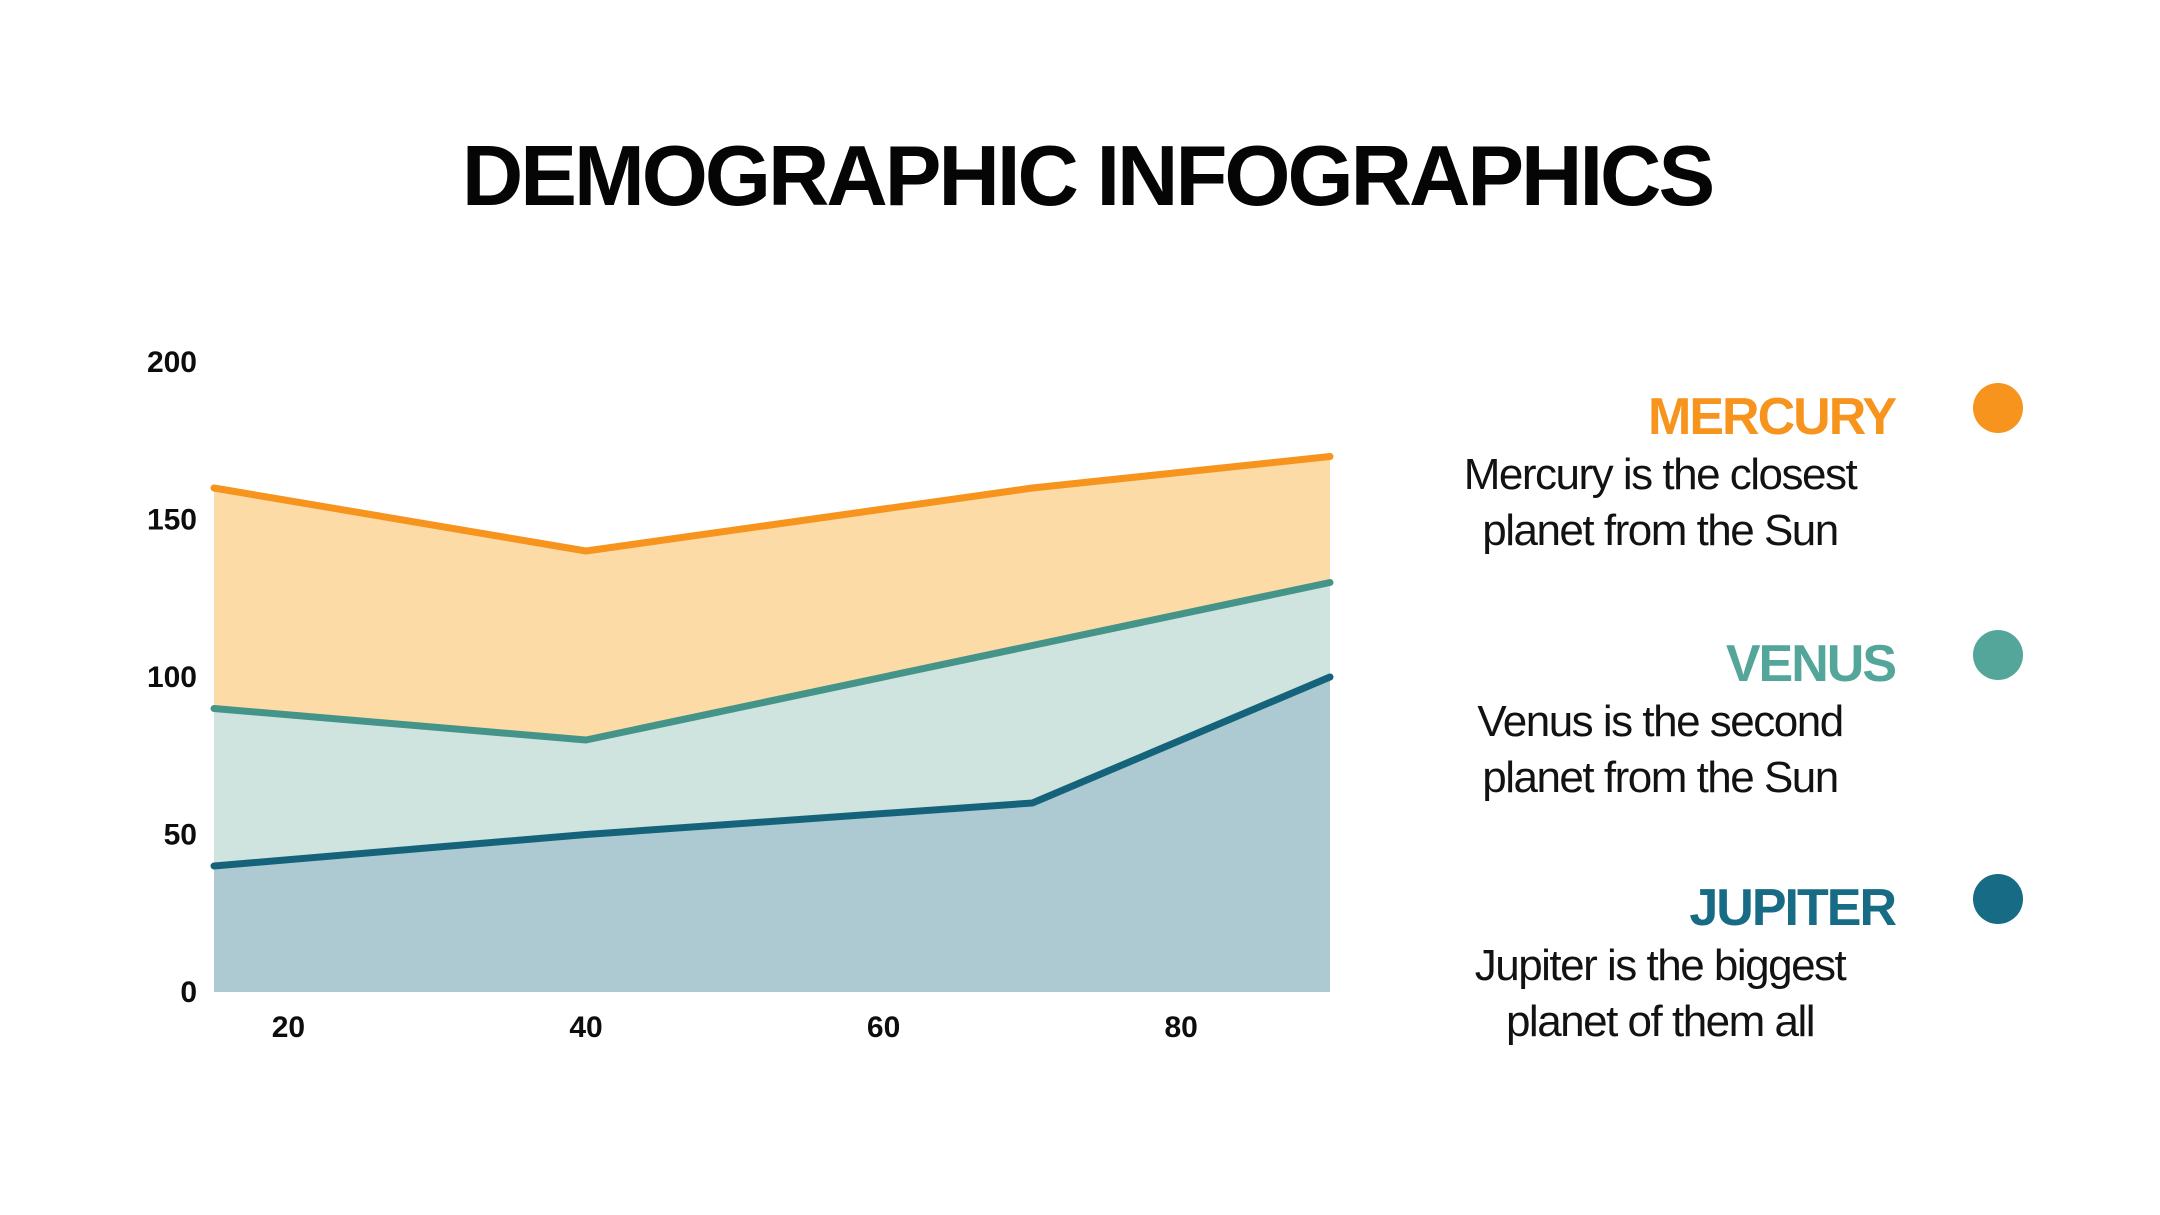 The width and height of the screenshot is (2160, 1215). I want to click on y-tick-label-0: 0, so click(188, 992).